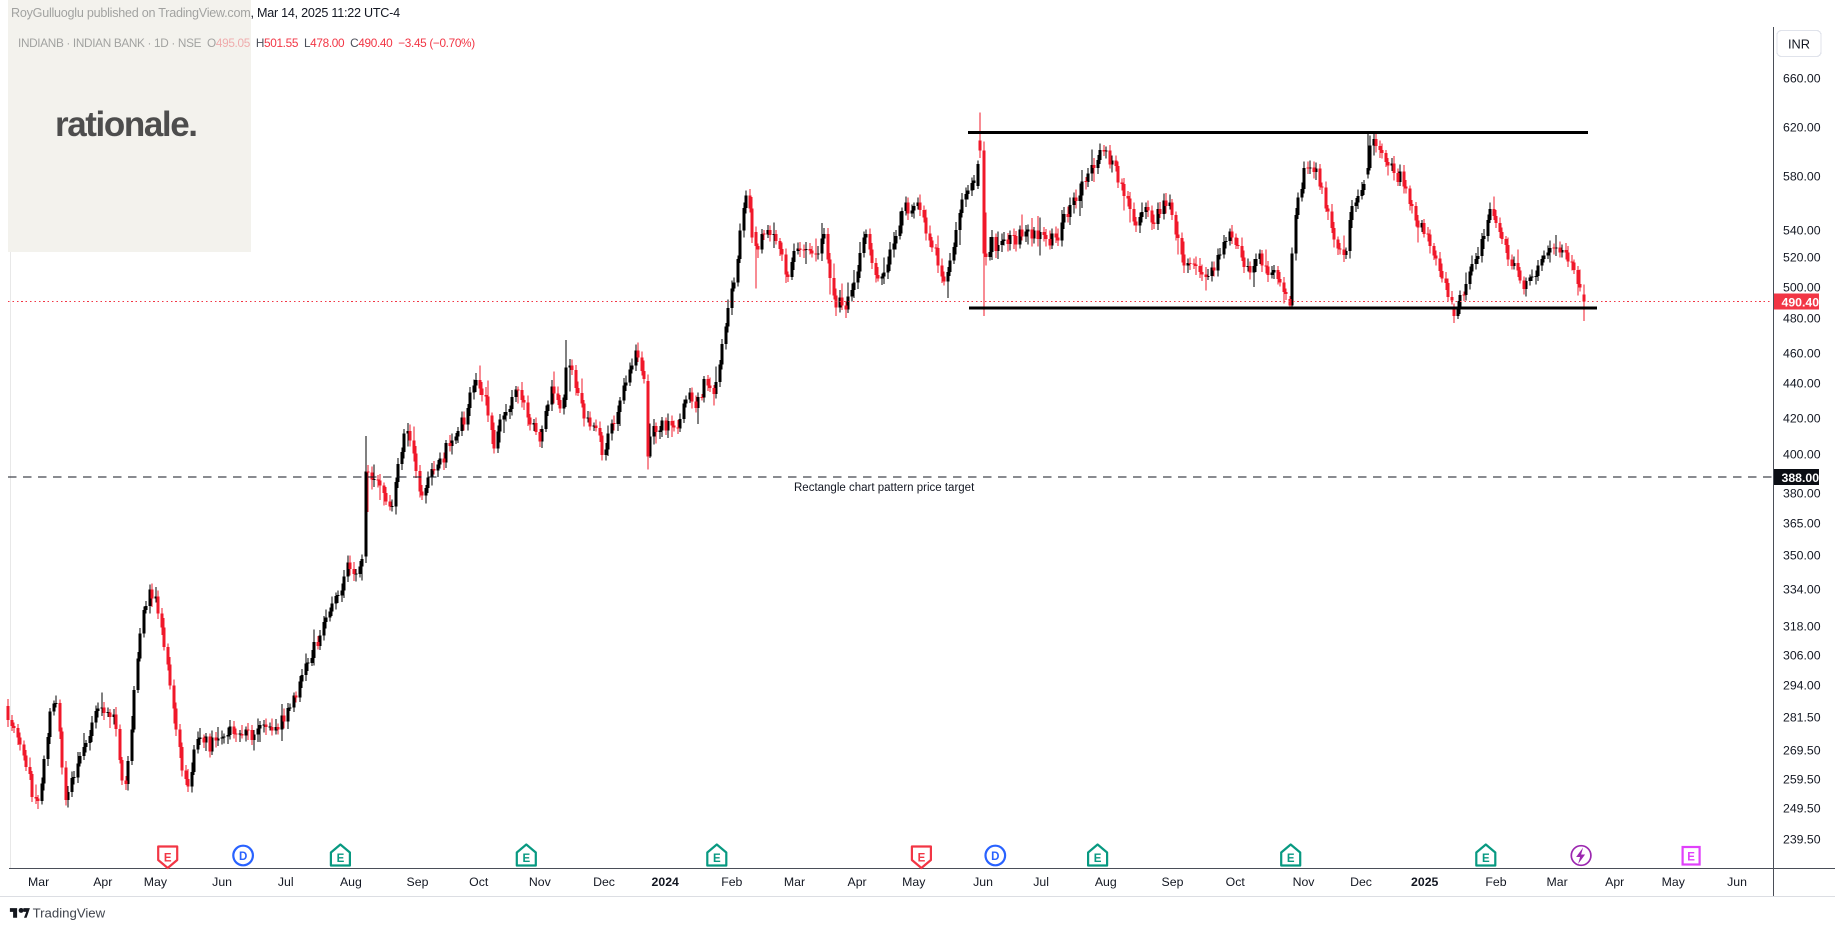 Image resolution: width=1835 pixels, height=931 pixels. I want to click on svg-text: 440.00, so click(1802, 383).